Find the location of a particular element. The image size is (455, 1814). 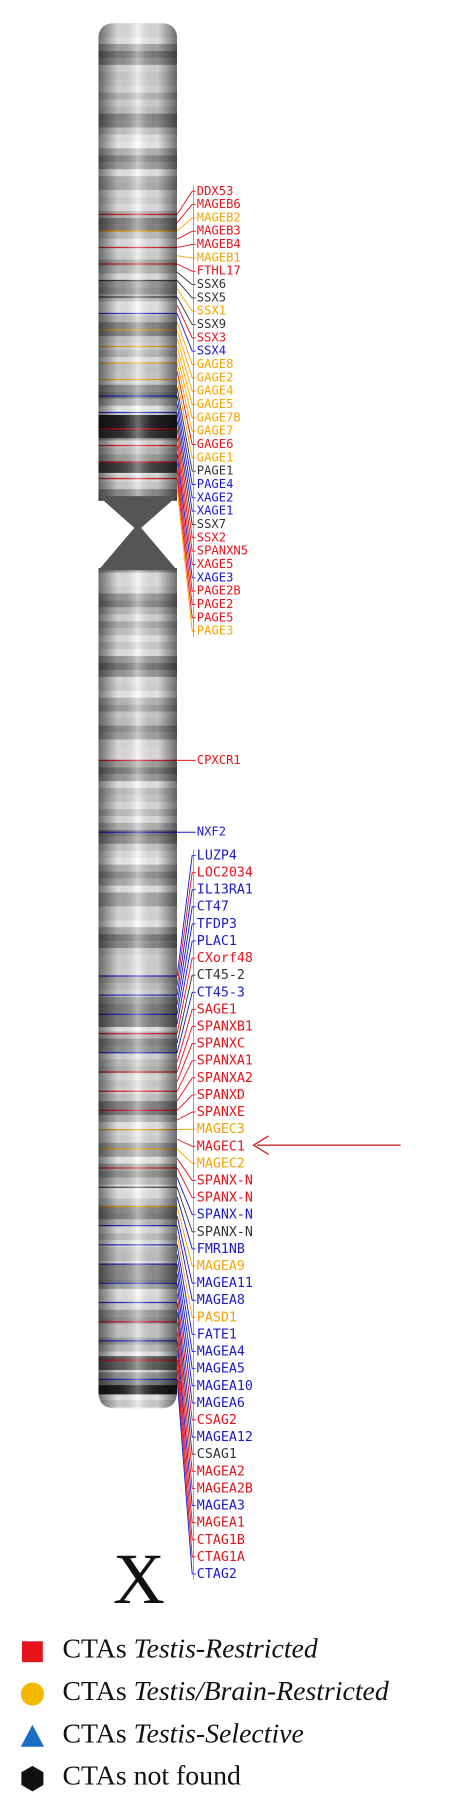

gene-label: SPANXA1 is located at coordinates (225, 1061).